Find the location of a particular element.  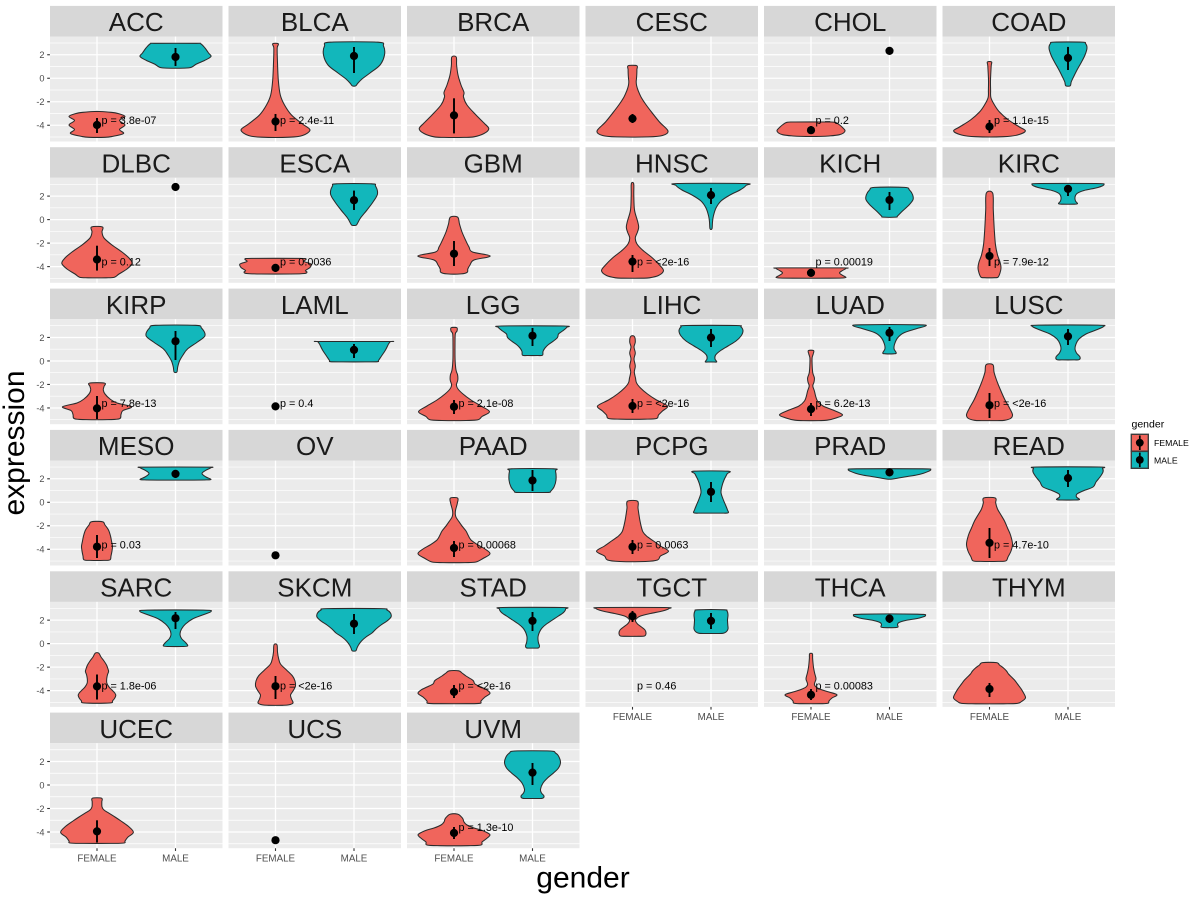

svg-text: UCS is located at coordinates (314, 729).